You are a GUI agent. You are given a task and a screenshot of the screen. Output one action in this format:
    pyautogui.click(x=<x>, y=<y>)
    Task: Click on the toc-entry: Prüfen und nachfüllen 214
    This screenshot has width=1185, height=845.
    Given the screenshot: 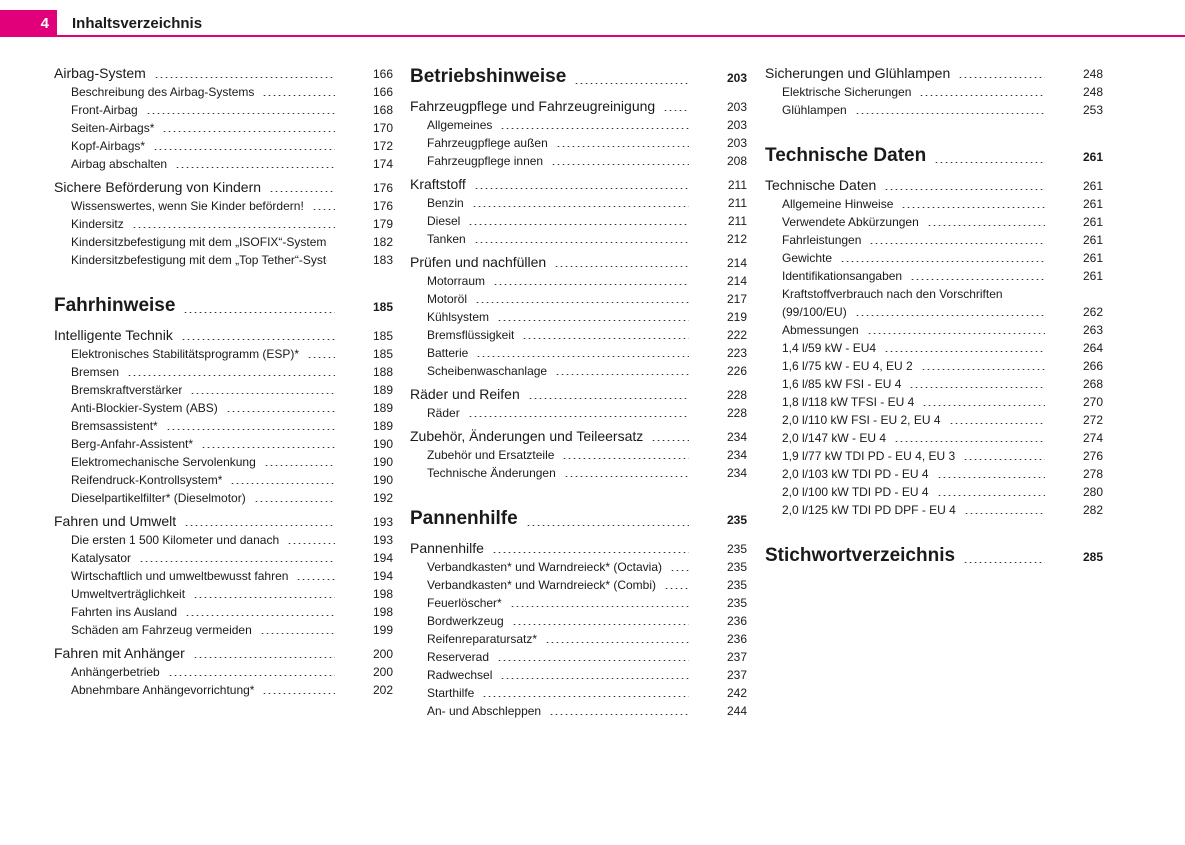 What is the action you would take?
    pyautogui.click(x=578, y=262)
    